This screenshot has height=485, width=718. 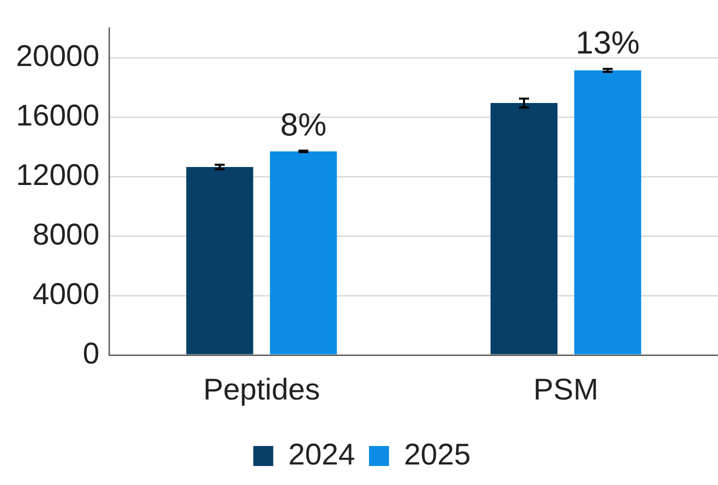 What do you see at coordinates (66, 294) in the screenshot?
I see `y-tick-label: 4000` at bounding box center [66, 294].